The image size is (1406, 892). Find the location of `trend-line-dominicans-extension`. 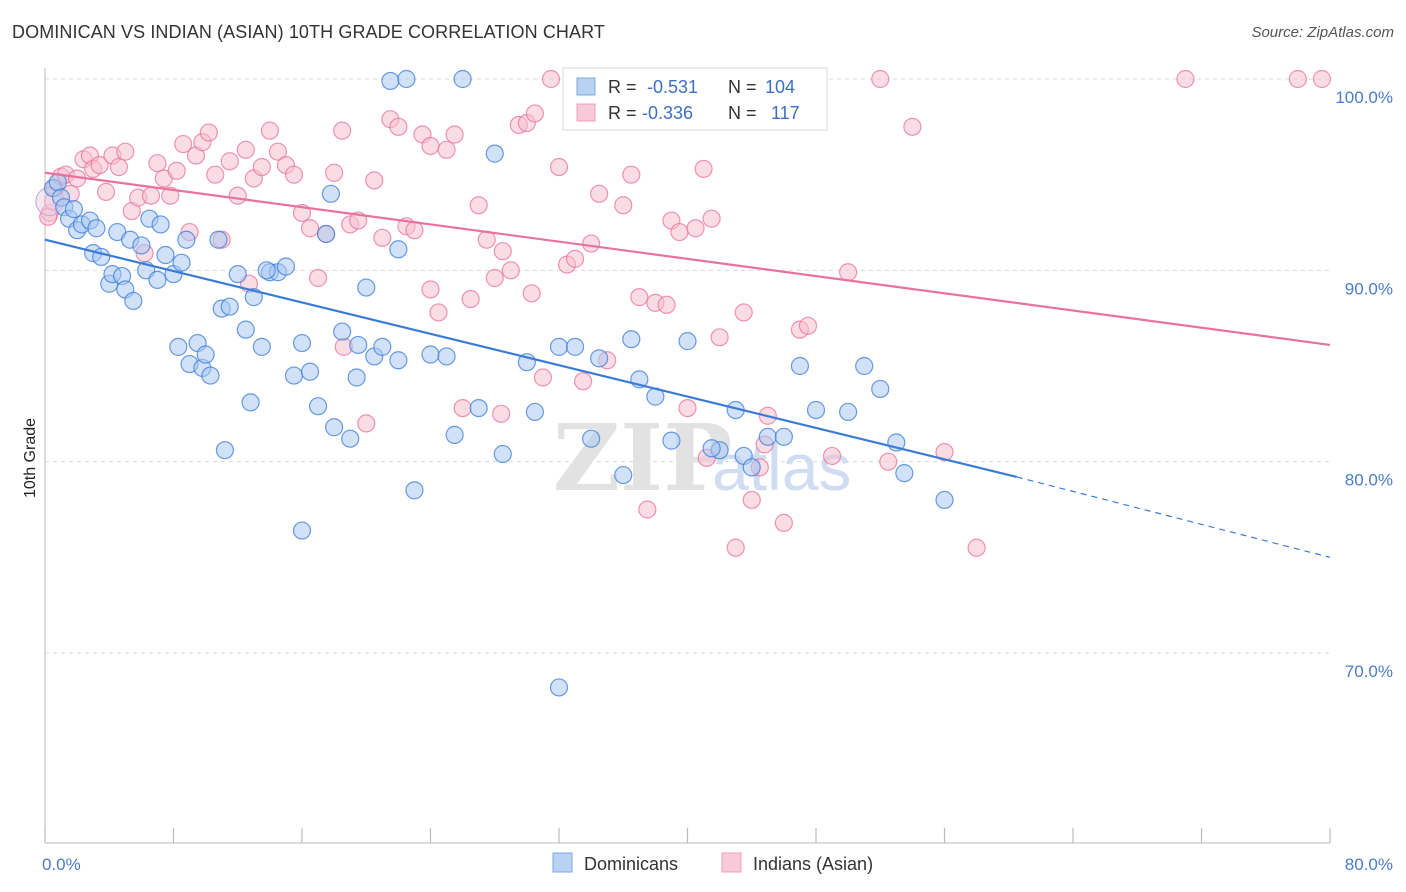

trend-line-dominicans-extension is located at coordinates (1173, 517).